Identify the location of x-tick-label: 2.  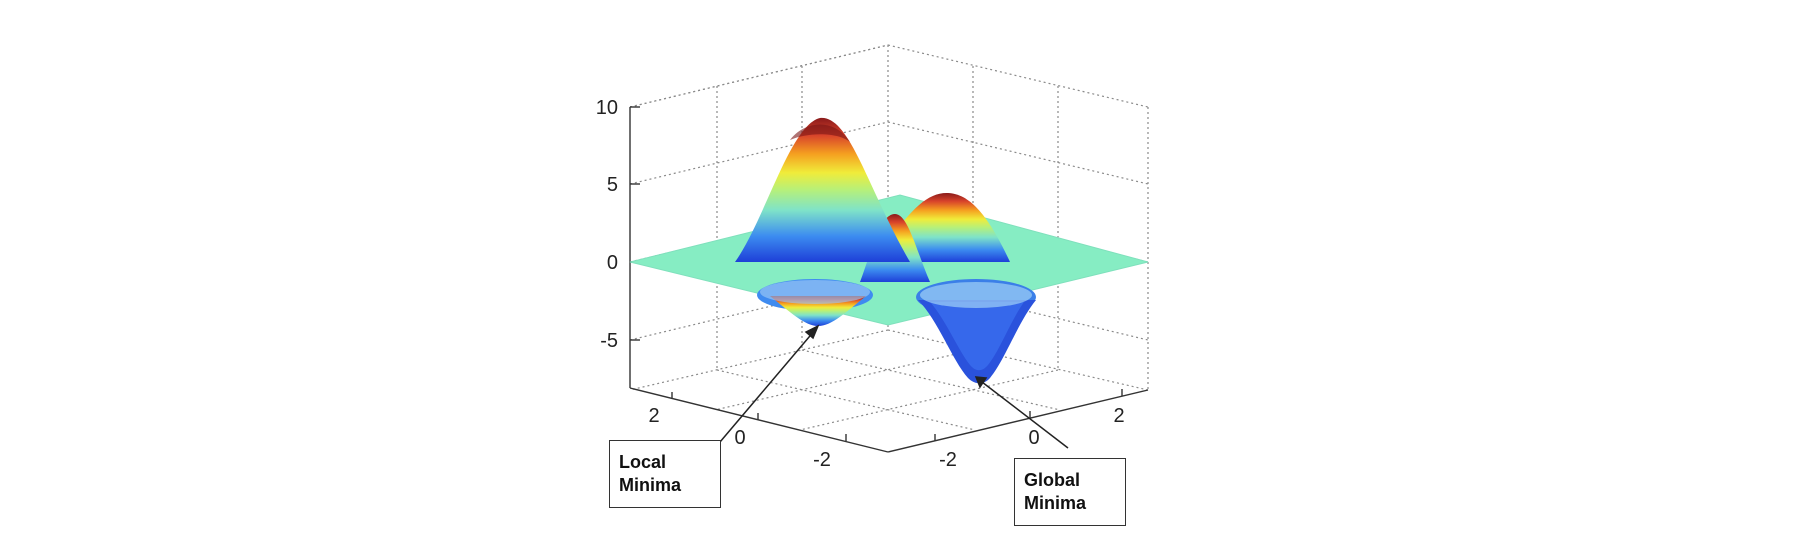
(1118, 416).